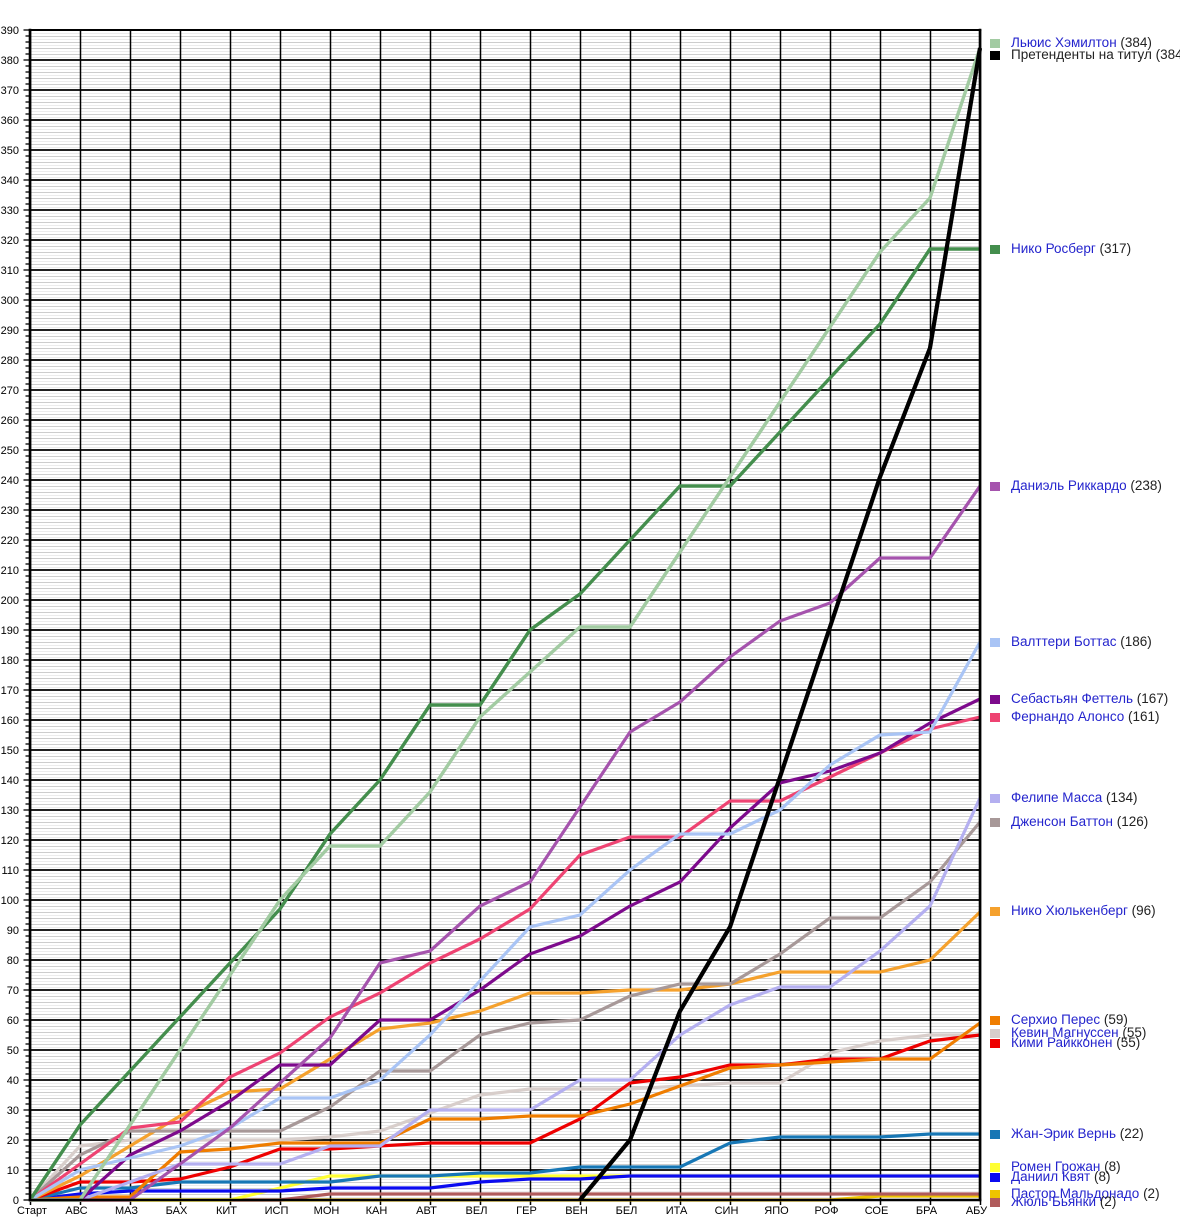 The height and width of the screenshot is (1230, 1180). I want to click on svg-text: Даниил Квят (8), so click(1060, 1176).